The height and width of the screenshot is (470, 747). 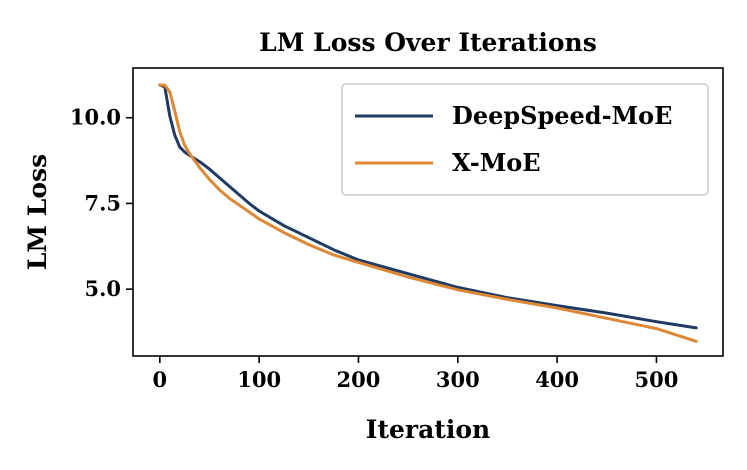 What do you see at coordinates (259, 379) in the screenshot?
I see `x-tick-label: 100` at bounding box center [259, 379].